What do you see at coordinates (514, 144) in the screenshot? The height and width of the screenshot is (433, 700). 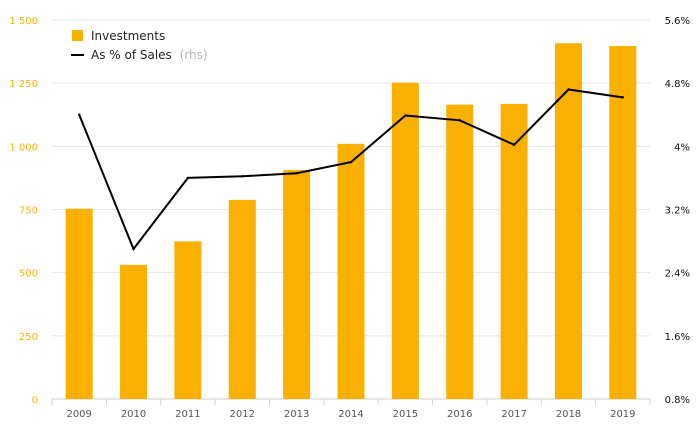 I see `sales-pct-point-2017` at bounding box center [514, 144].